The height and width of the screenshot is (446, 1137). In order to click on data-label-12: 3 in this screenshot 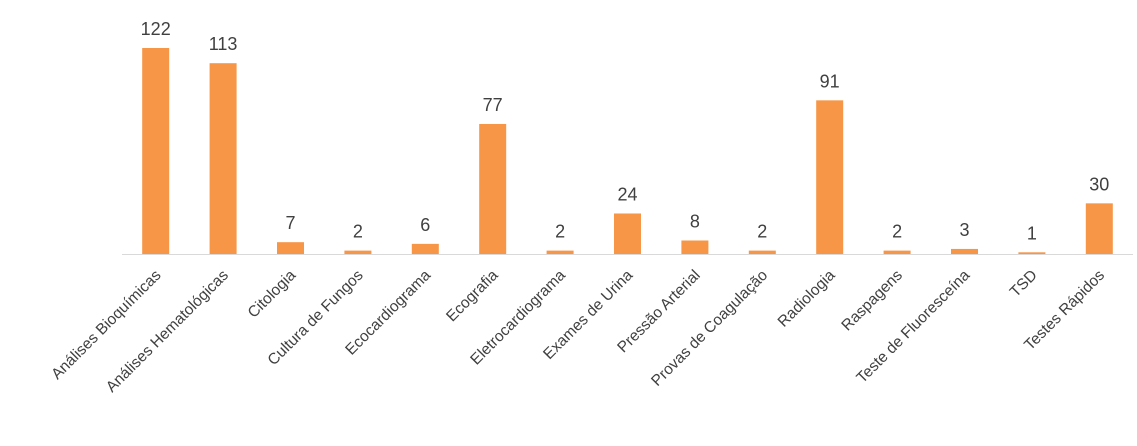, I will do `click(964, 230)`.